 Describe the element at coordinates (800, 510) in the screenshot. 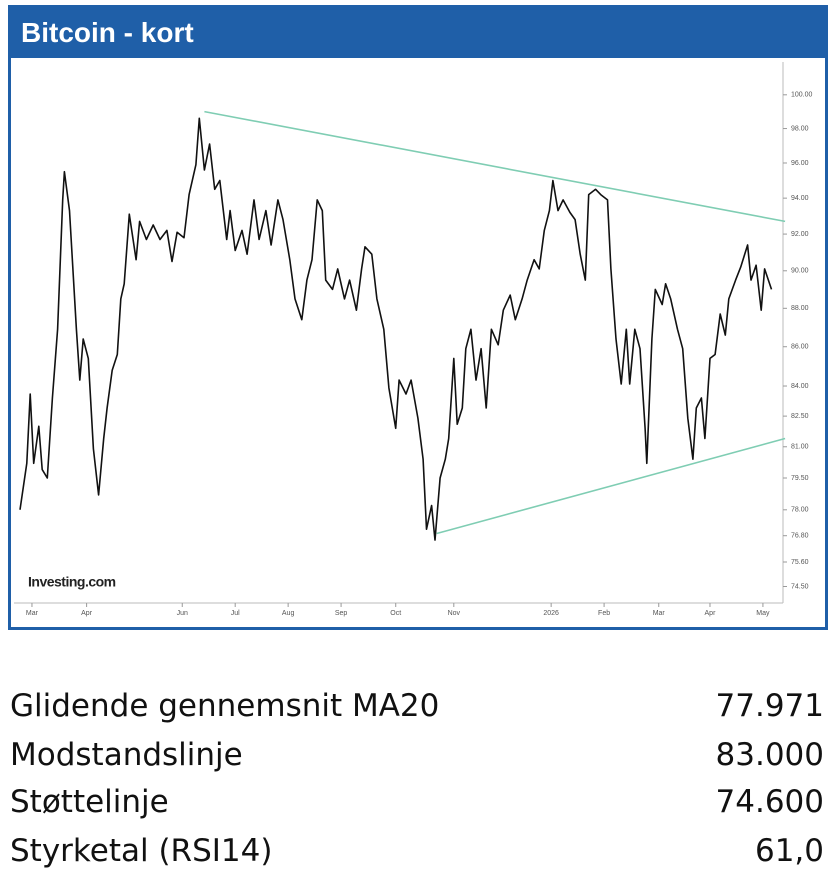

I see `y-tick-label: 78.00` at that location.